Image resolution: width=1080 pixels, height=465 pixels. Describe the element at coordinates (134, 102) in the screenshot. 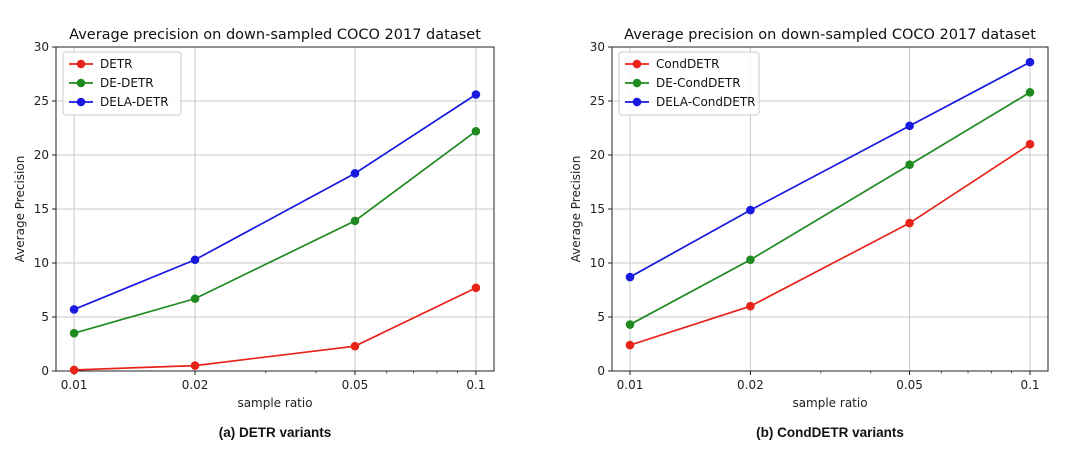

I see `legend-entry: DELA-DETR` at that location.